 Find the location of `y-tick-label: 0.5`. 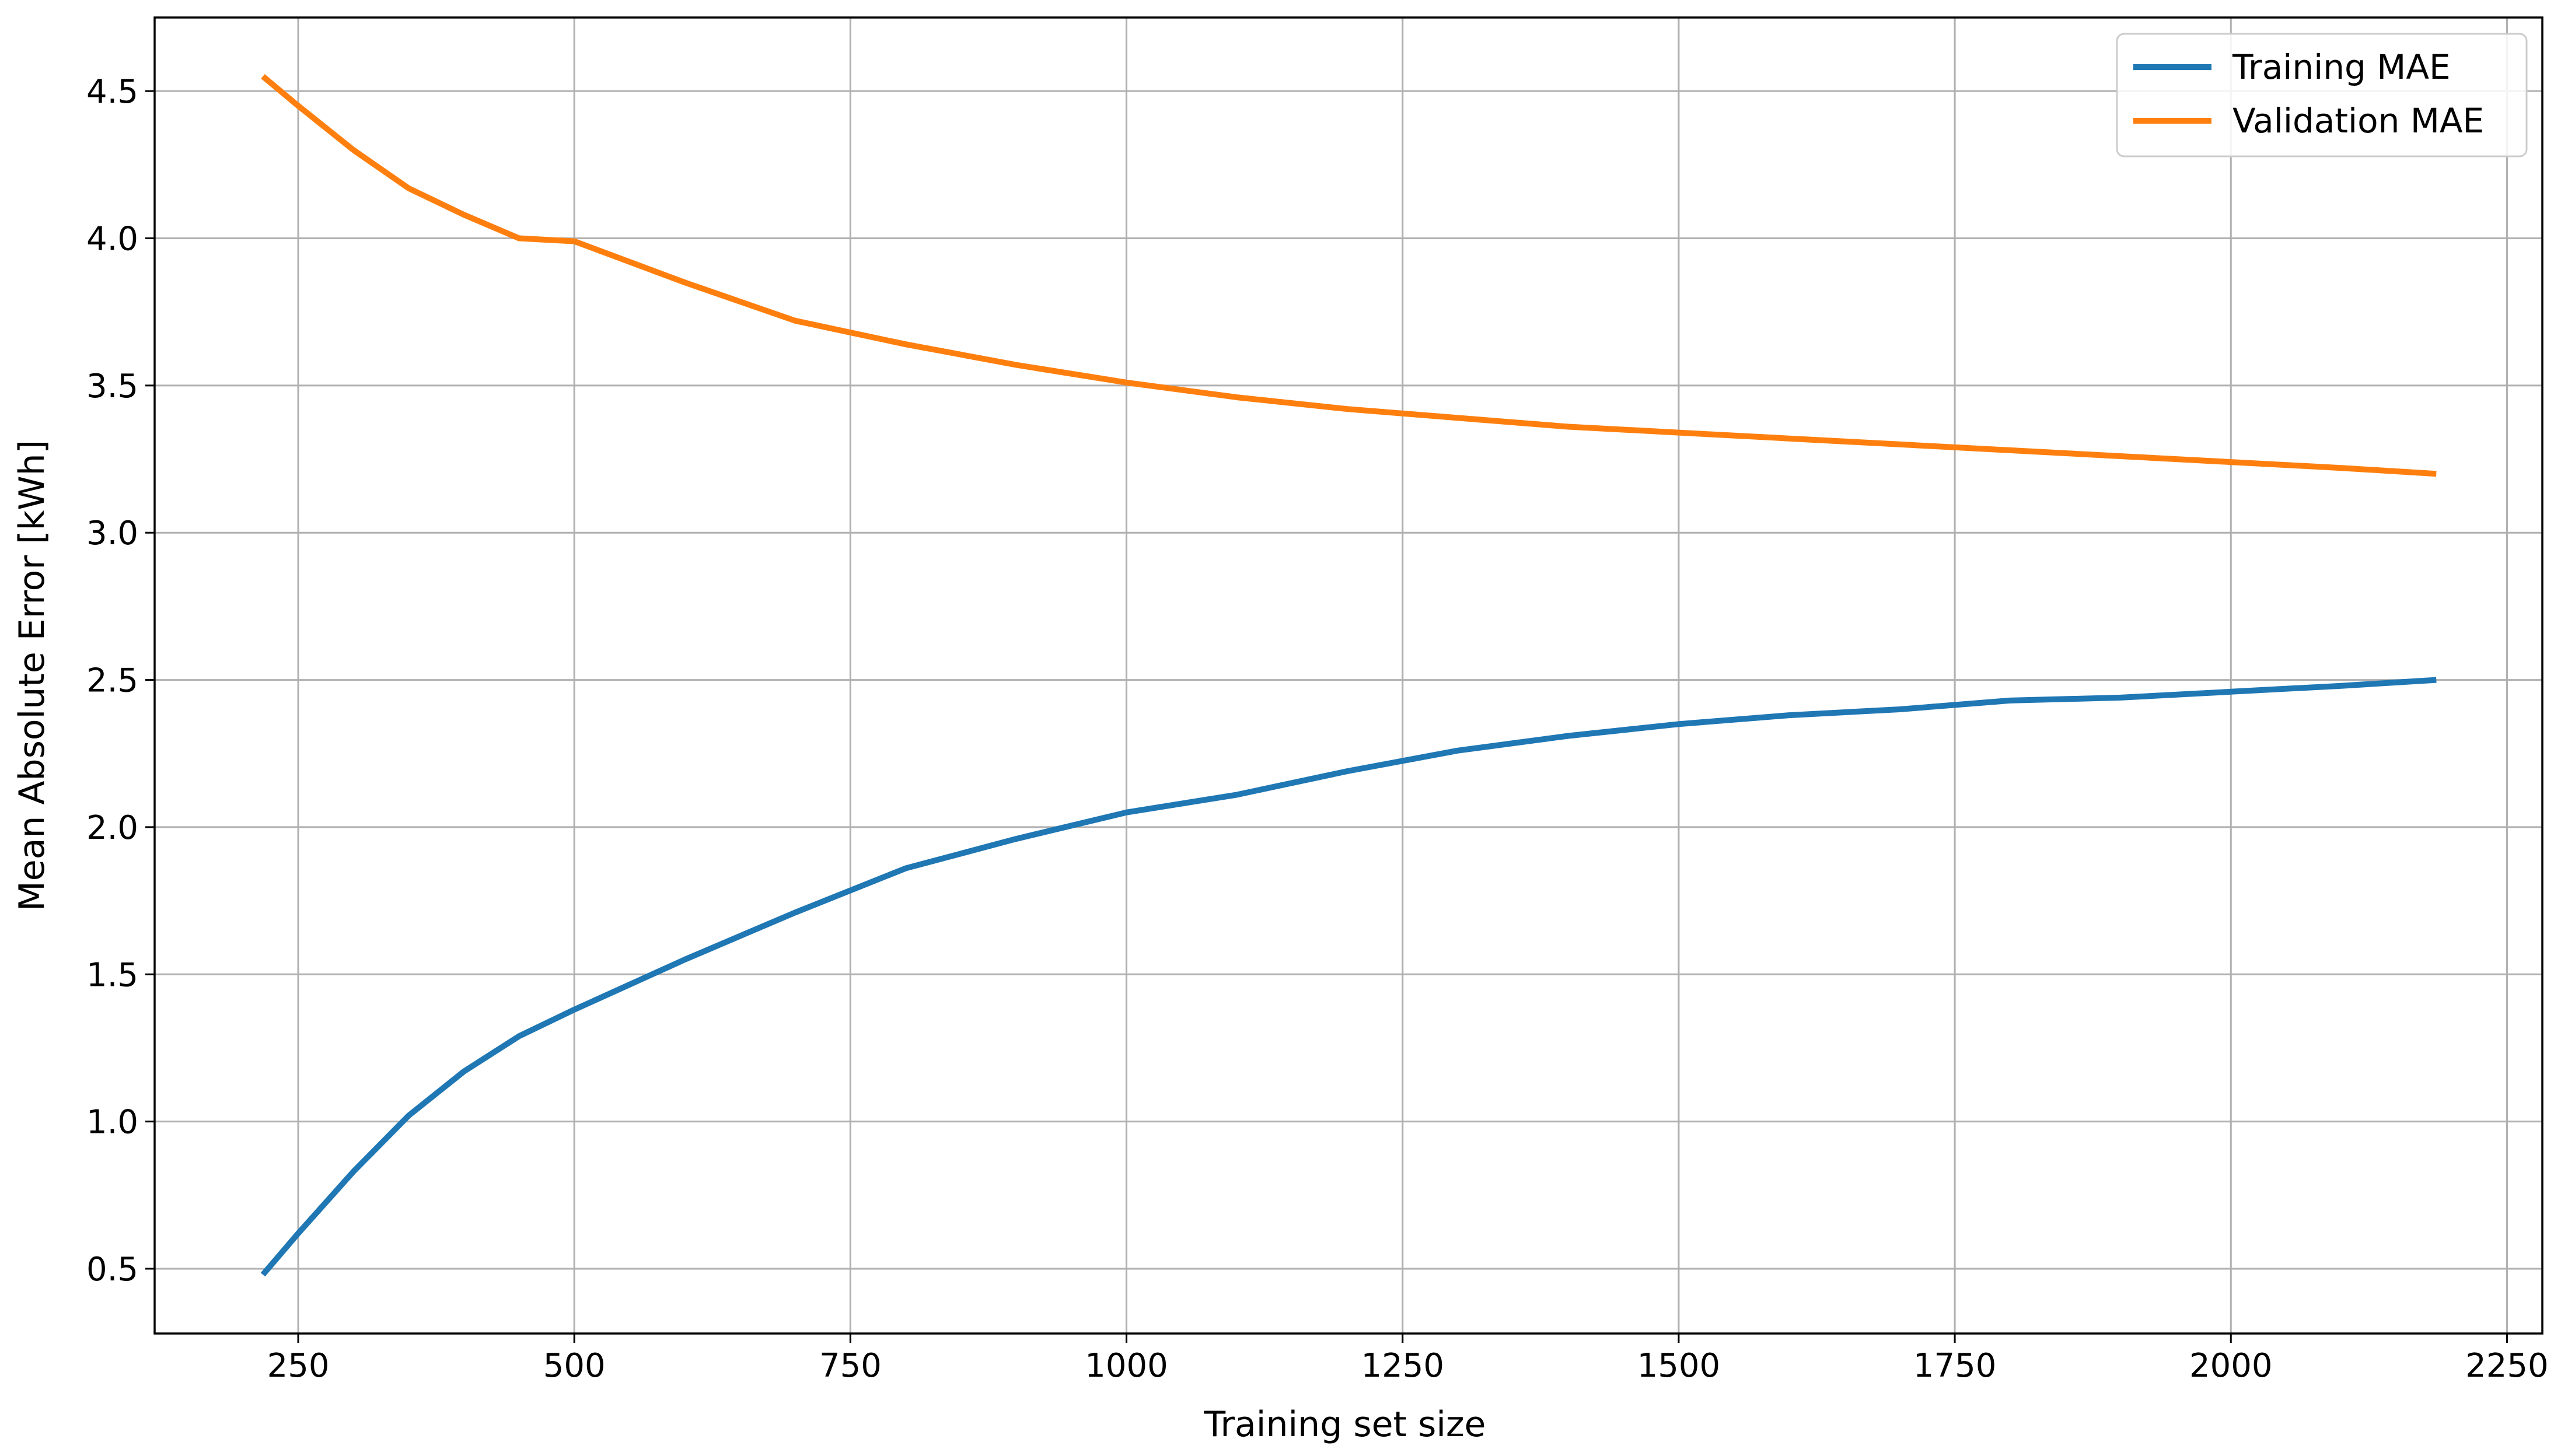

y-tick-label: 0.5 is located at coordinates (112, 1270).